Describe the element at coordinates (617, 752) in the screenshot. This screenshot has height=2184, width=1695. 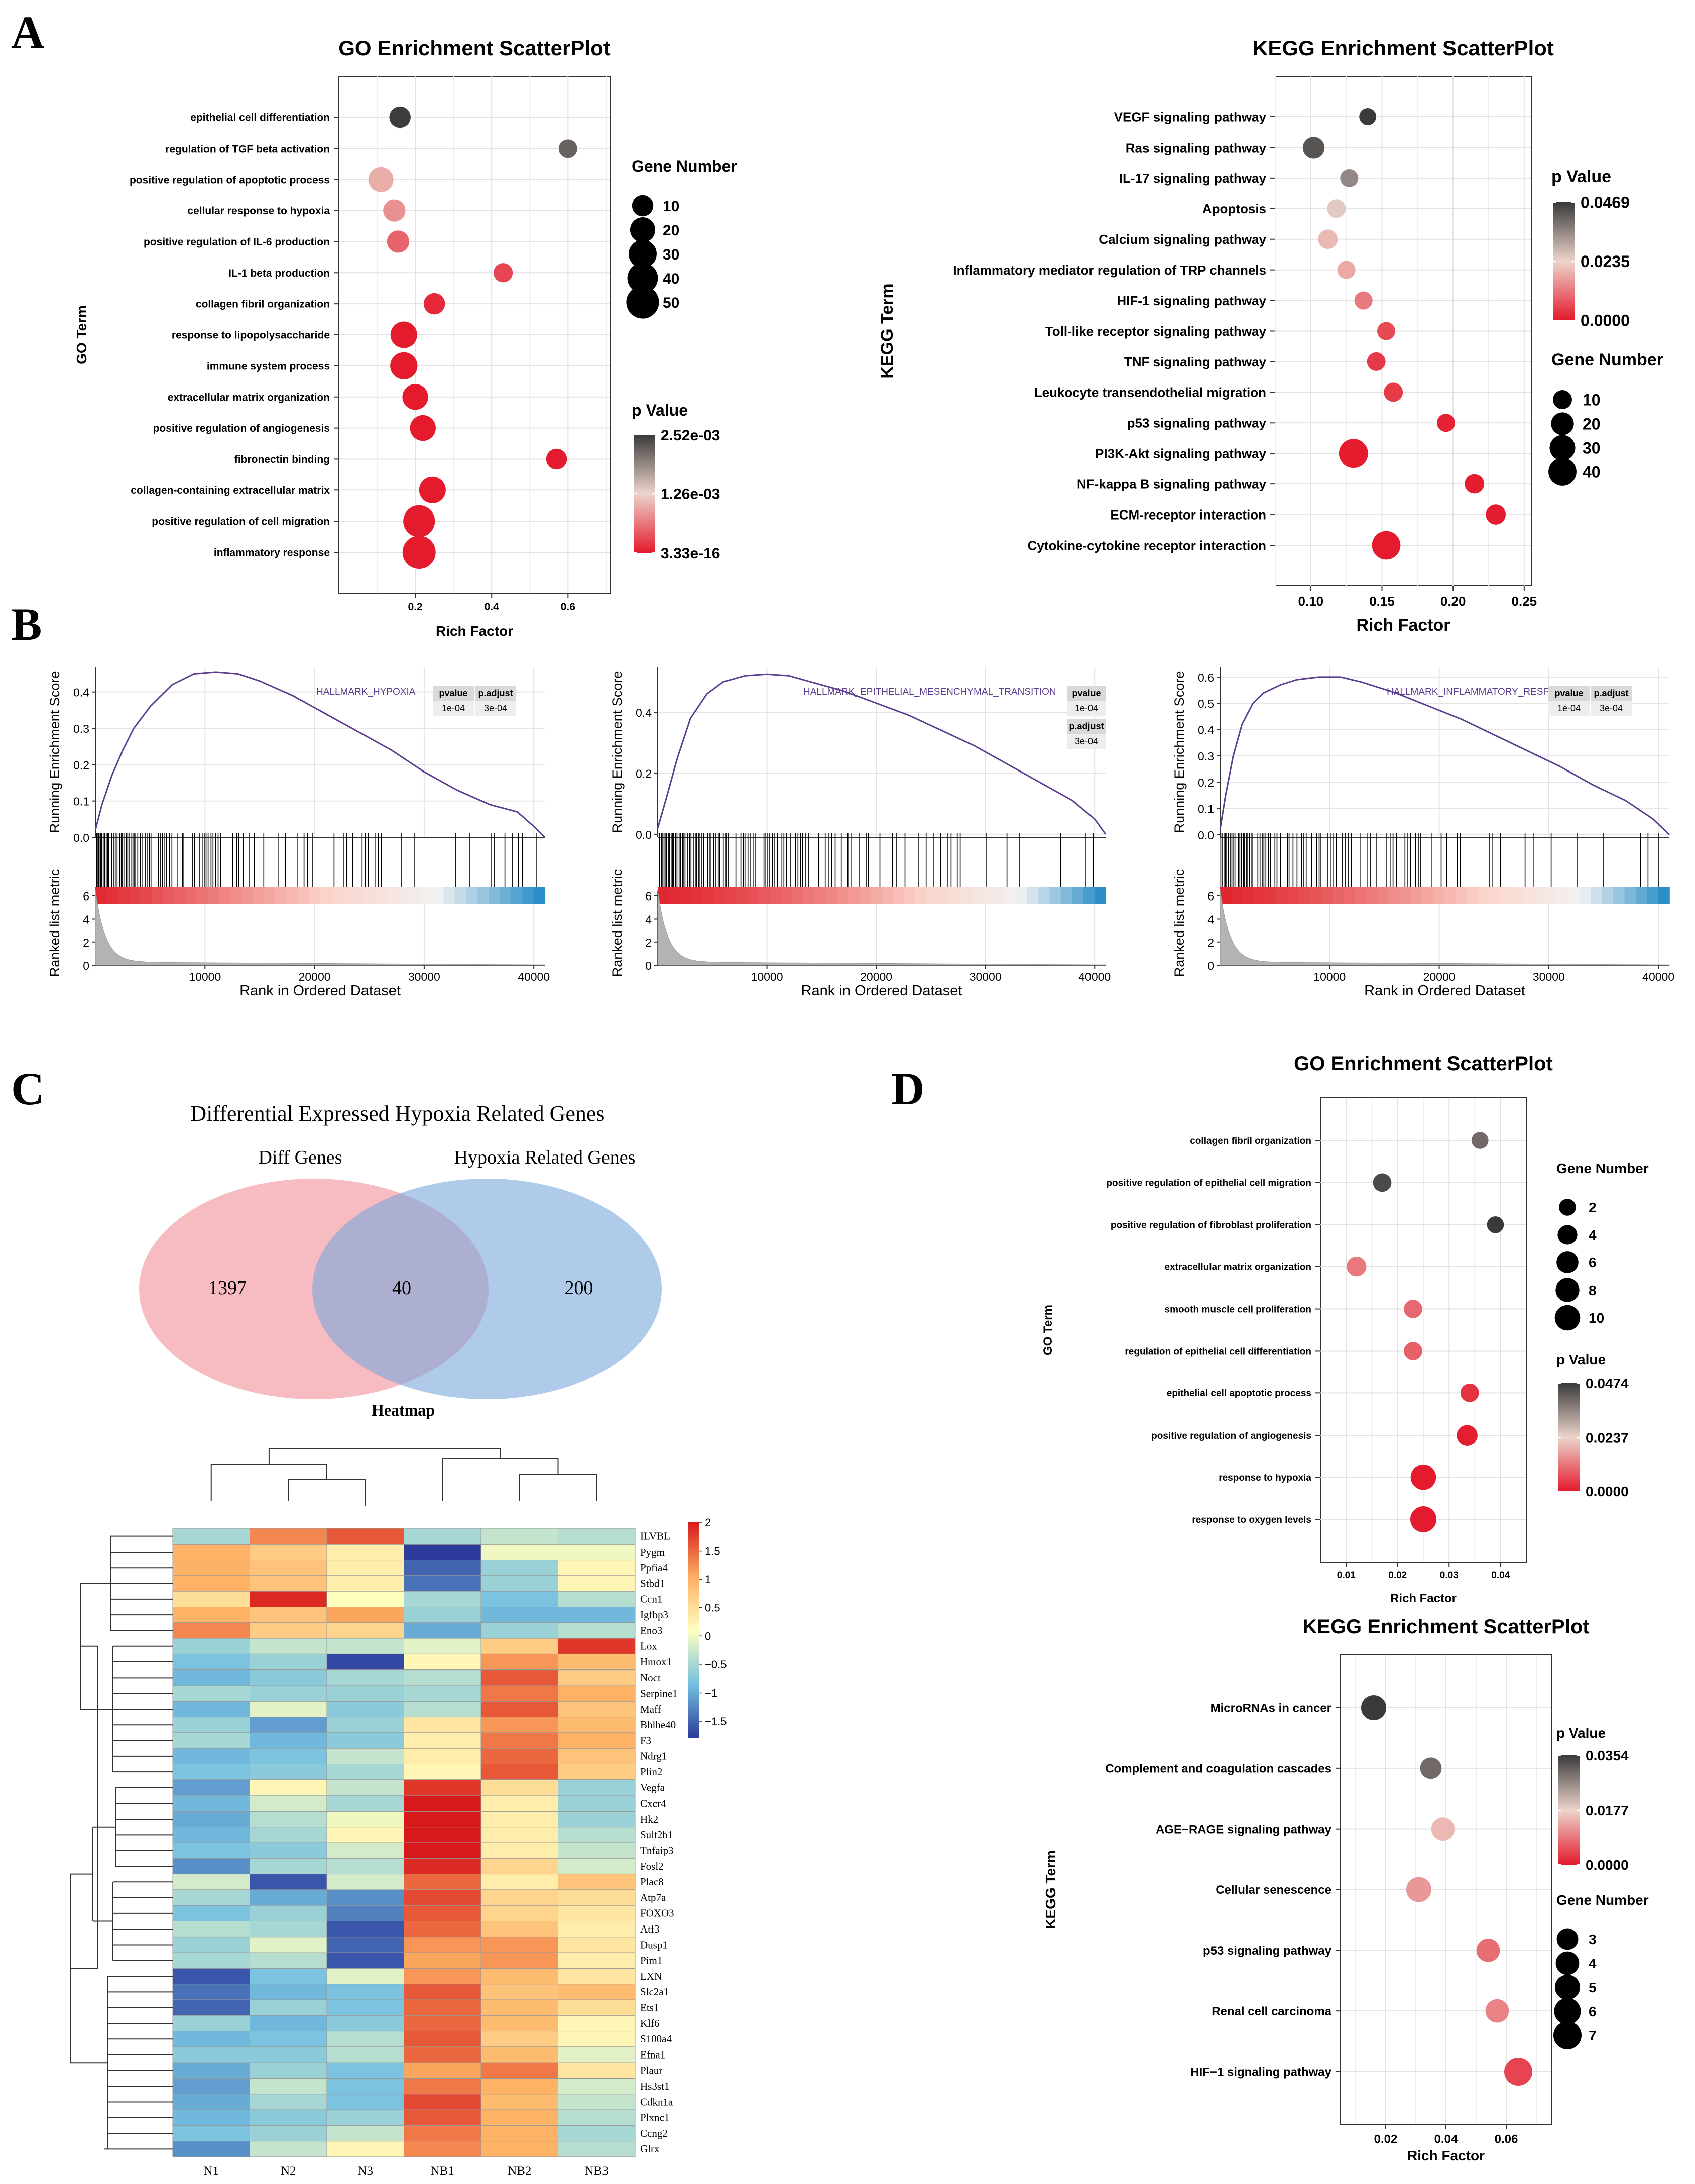
I see `y-axis-label: Running Enrichment Score` at that location.